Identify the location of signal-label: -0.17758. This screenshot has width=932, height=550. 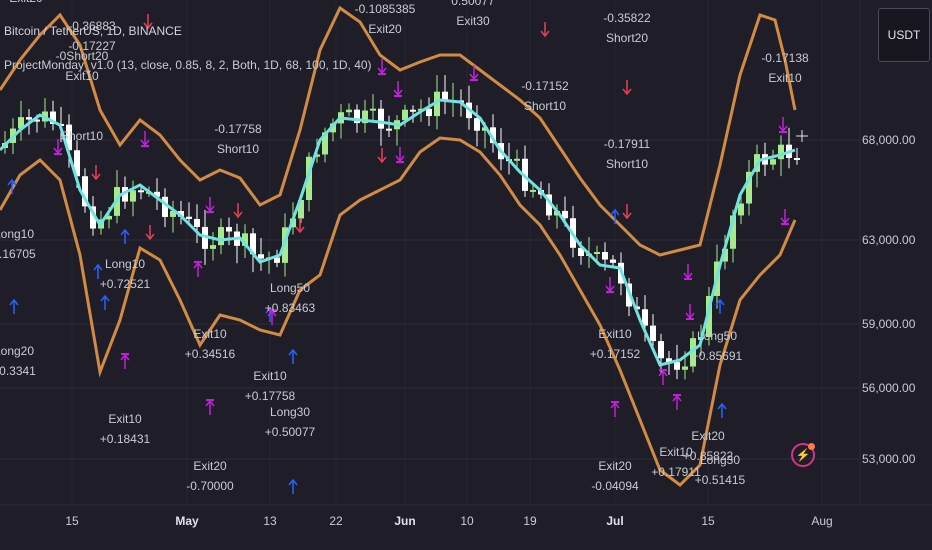
(238, 129).